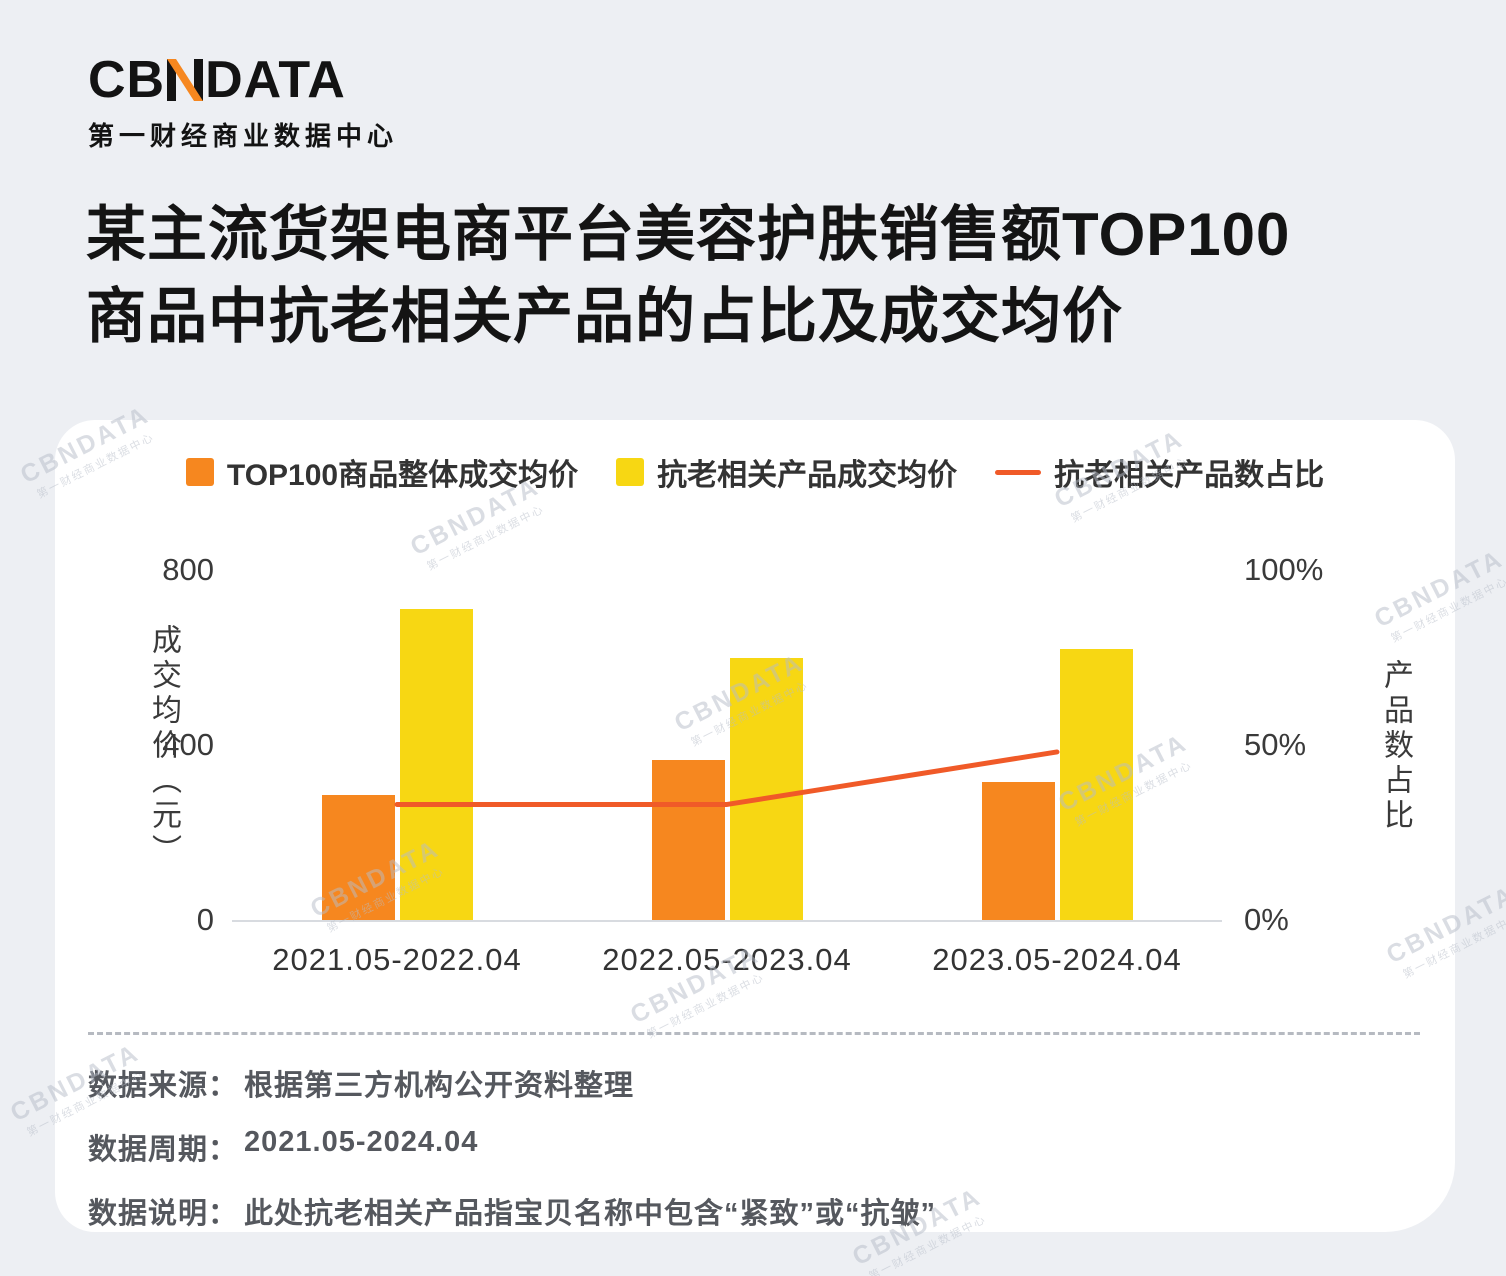 The width and height of the screenshot is (1506, 1276). I want to click on x-axis-label: 2022.05-2023.04, so click(727, 959).